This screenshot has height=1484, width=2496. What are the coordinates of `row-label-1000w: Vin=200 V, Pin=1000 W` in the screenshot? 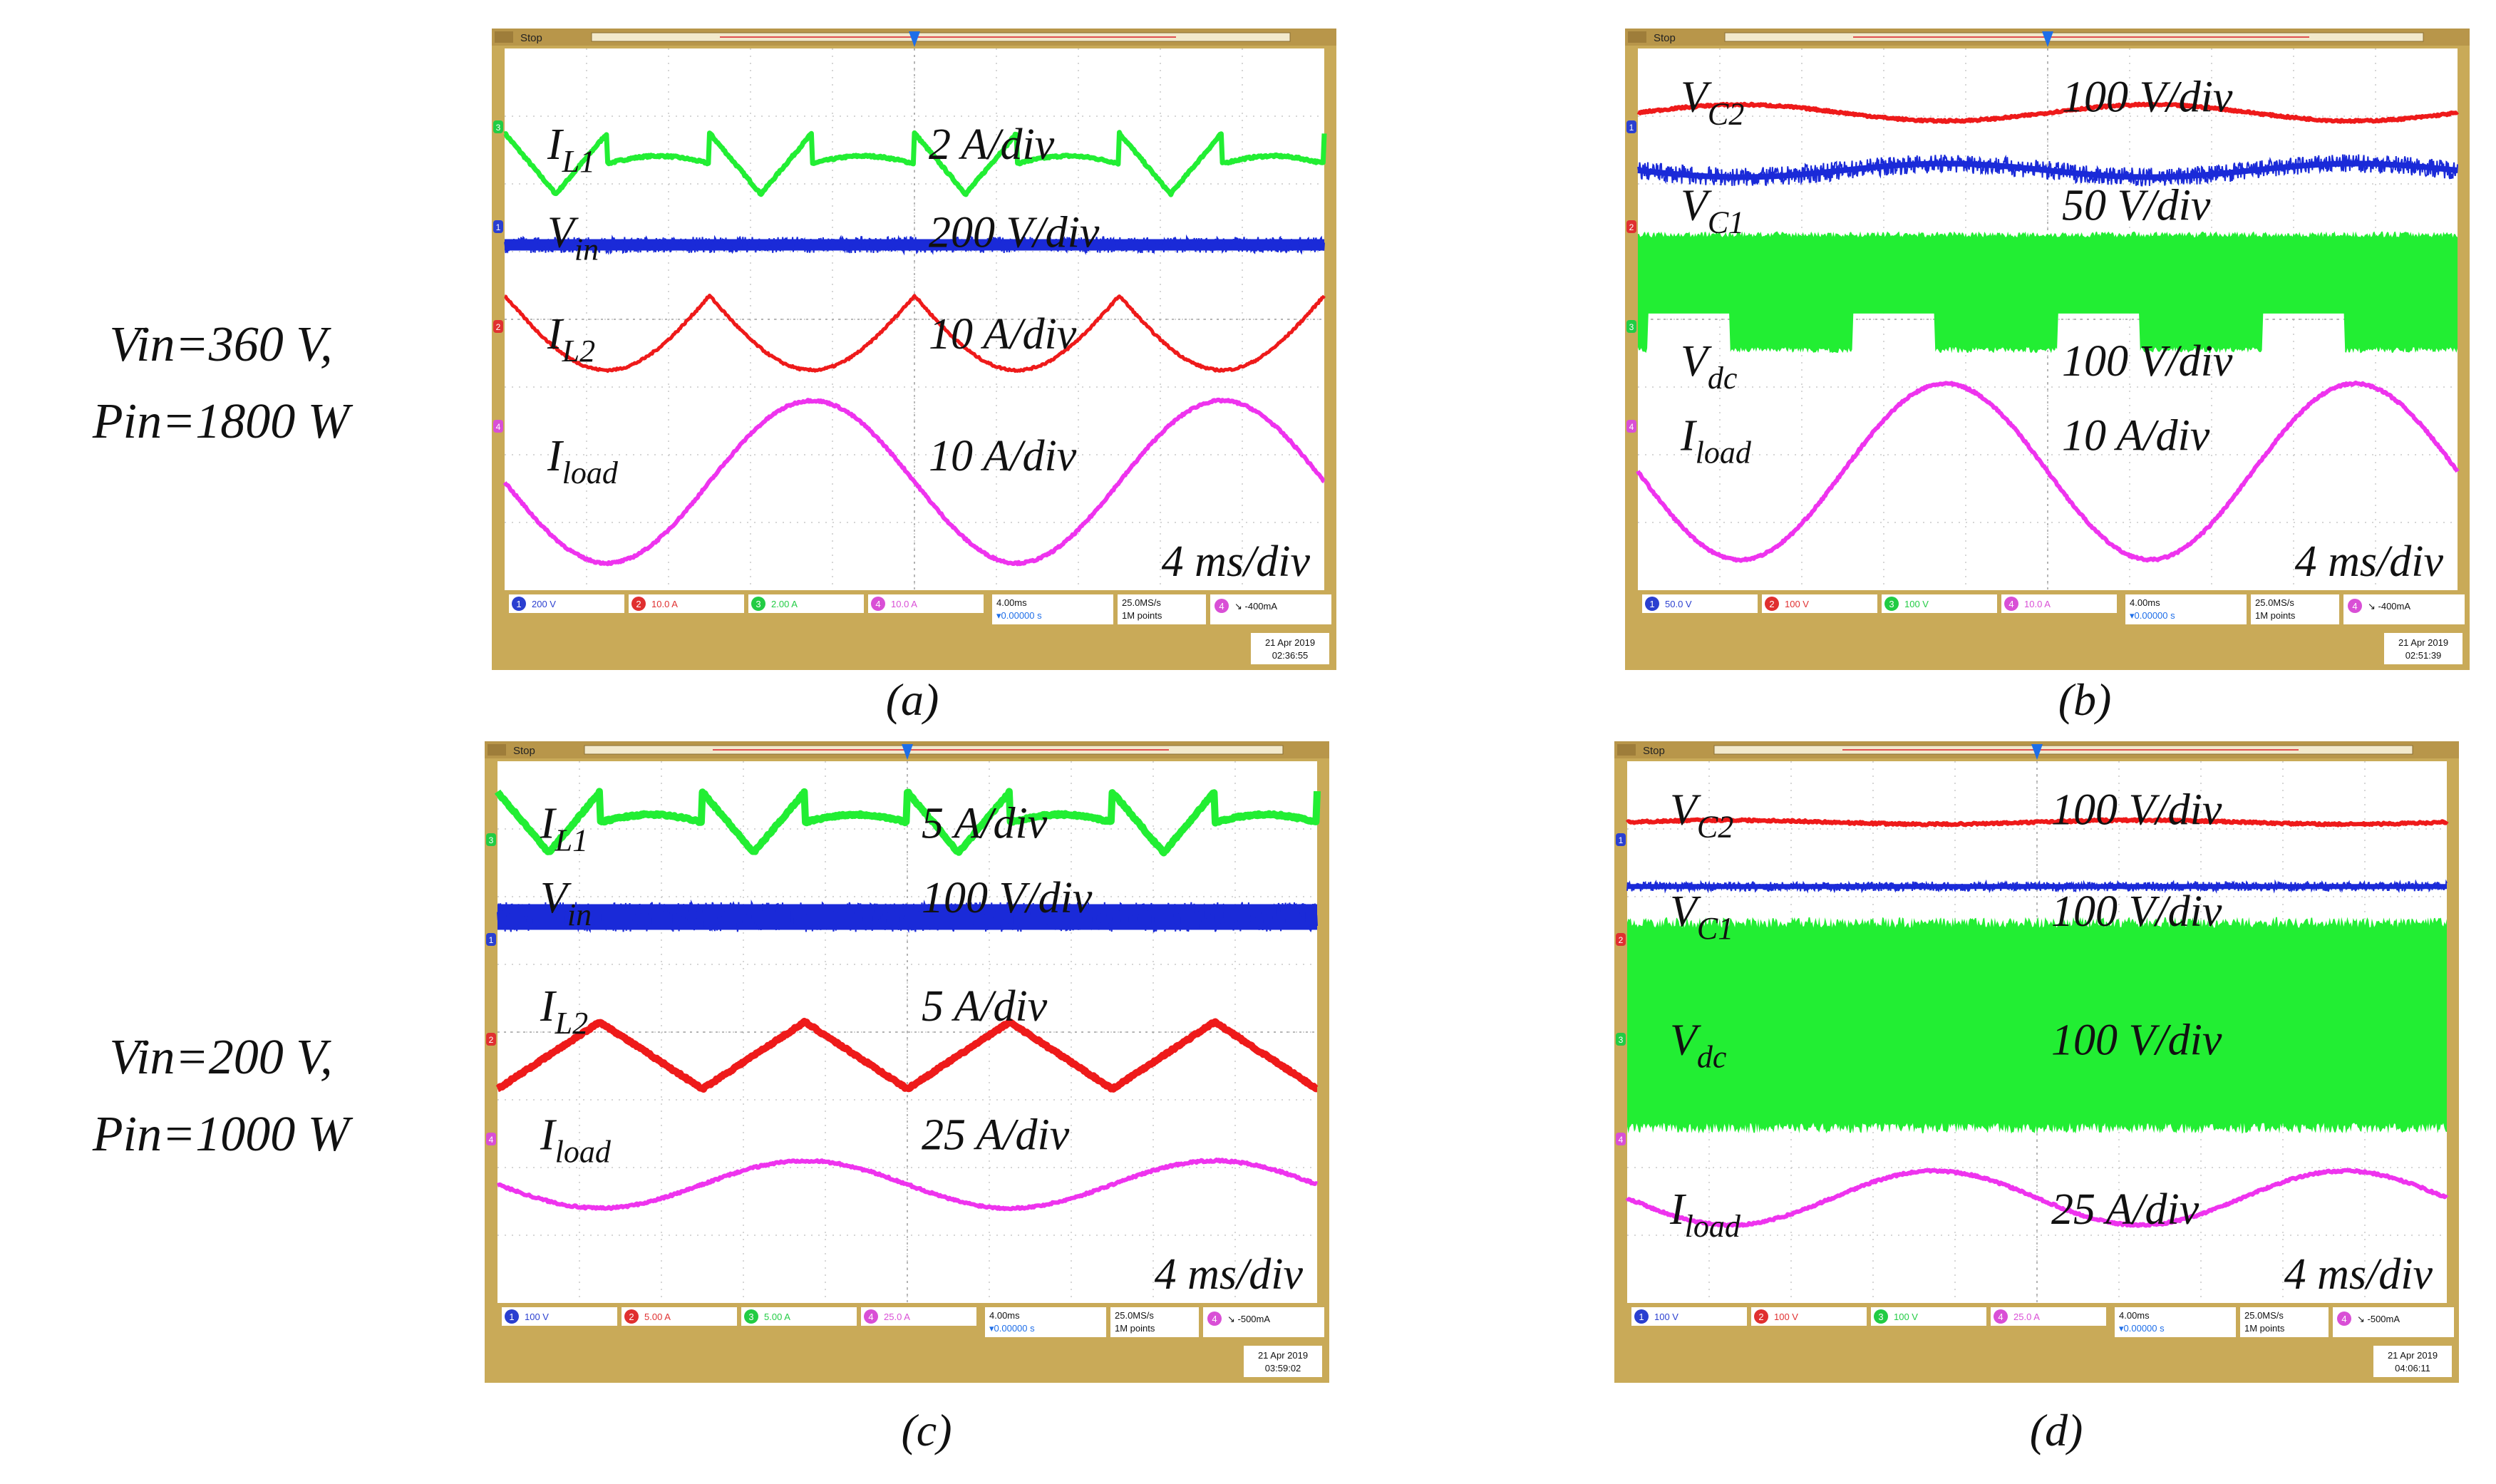 It's located at (221, 1096).